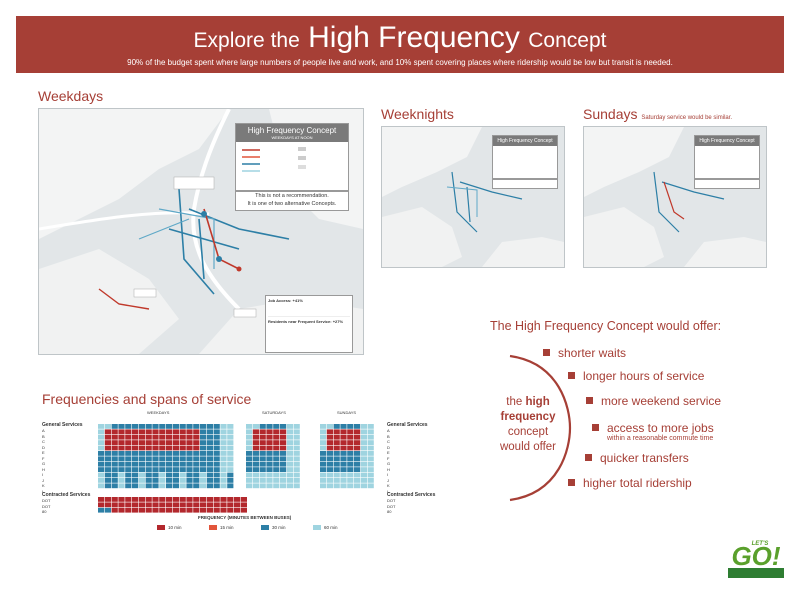  I want to click on frequency-label: FREQUENCY, so click(212, 517).